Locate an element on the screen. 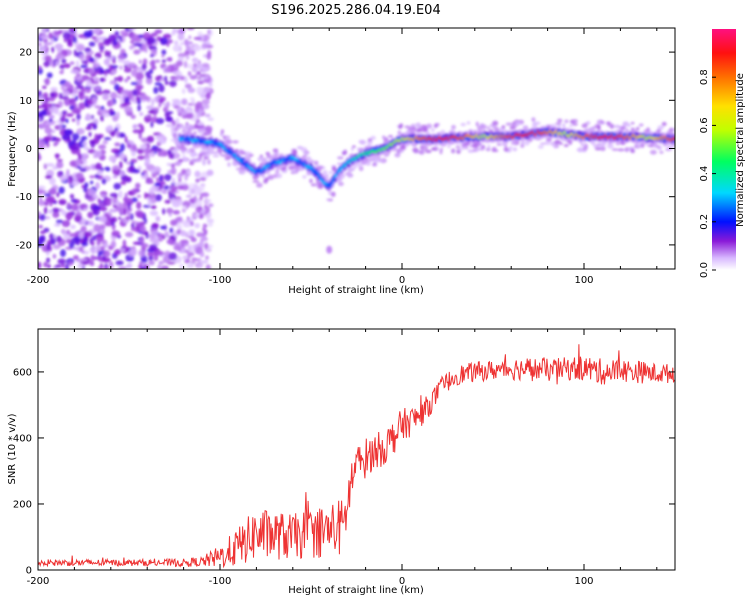 Image resolution: width=750 pixels, height=600 pixels. top-x-axis-label: Height of straight line (km) is located at coordinates (356, 290).